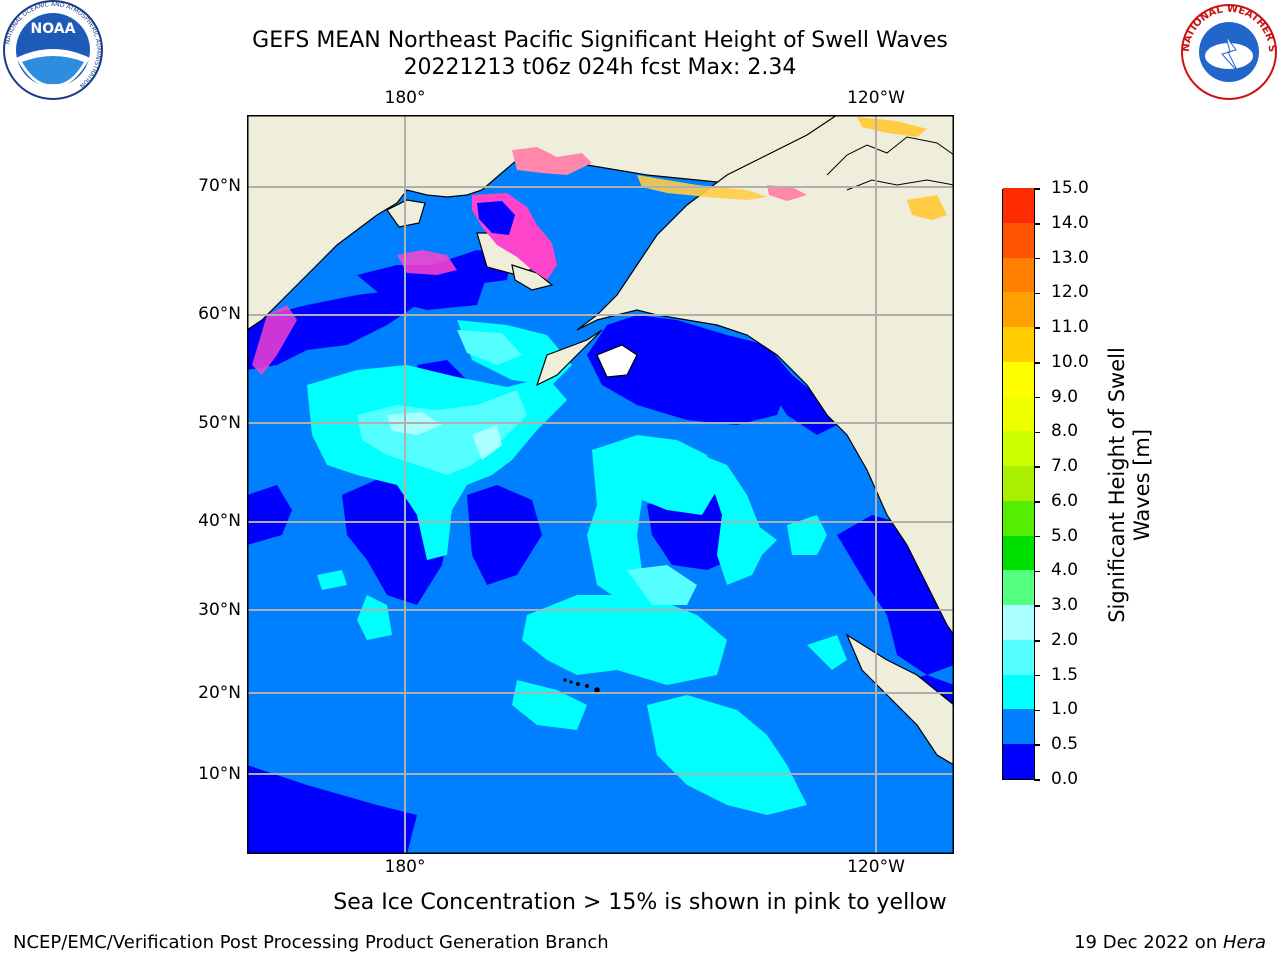 Image resolution: width=1280 pixels, height=960 pixels. What do you see at coordinates (1065, 674) in the screenshot?
I see `colorbar-tick-label: 1.5` at bounding box center [1065, 674].